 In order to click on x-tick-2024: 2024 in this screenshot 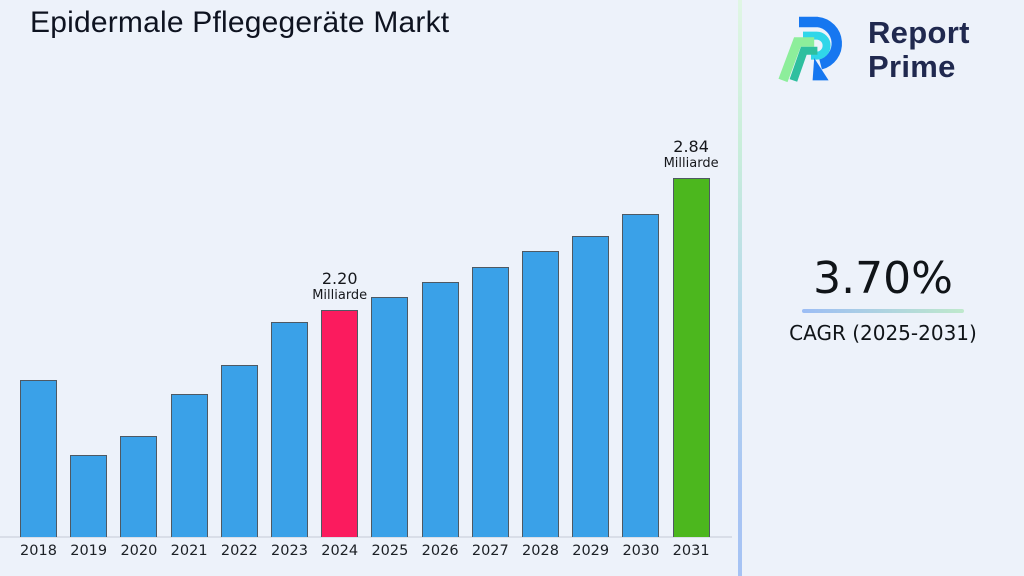, I will do `click(340, 551)`.